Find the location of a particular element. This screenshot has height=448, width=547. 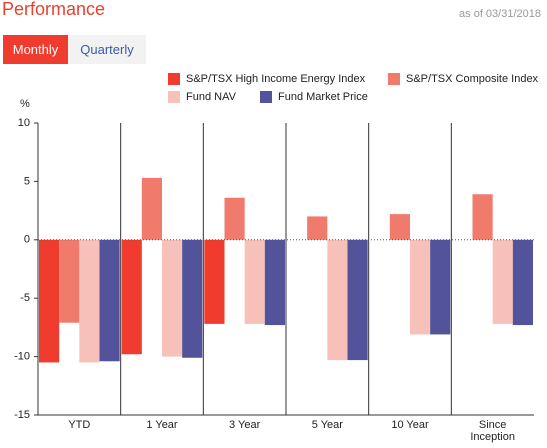

x-tick-label: 5 Year is located at coordinates (327, 425).